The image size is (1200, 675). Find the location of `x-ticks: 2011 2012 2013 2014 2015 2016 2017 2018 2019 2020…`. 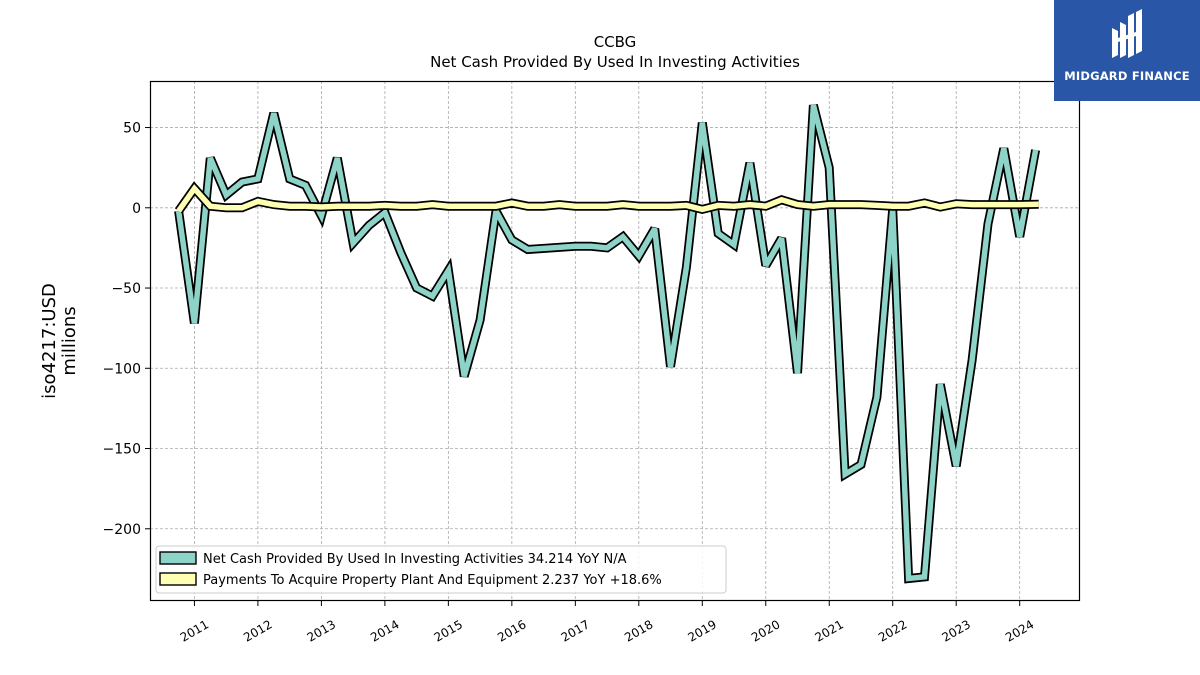

x-ticks: 2011 2012 2013 2014 2015 2016 2017 2018 2019 2020… is located at coordinates (607, 623).